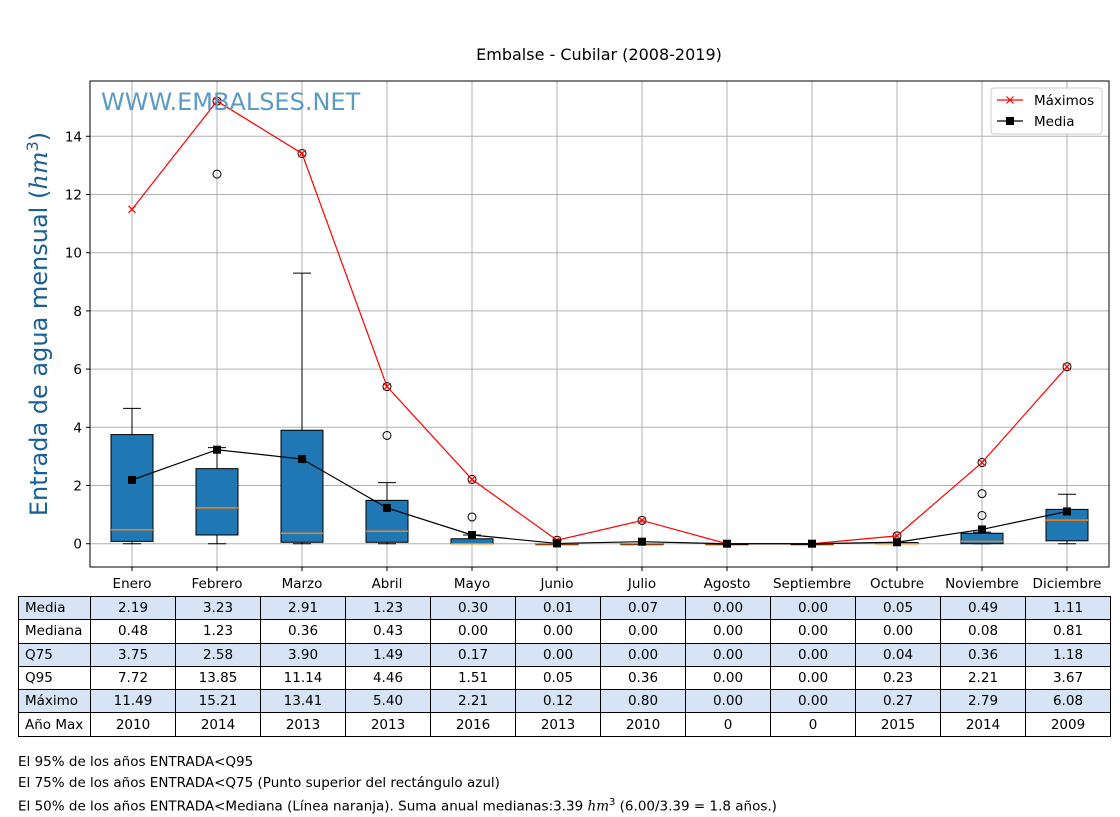 The image size is (1120, 817). I want to click on table-cell: 1.18, so click(1068, 654).